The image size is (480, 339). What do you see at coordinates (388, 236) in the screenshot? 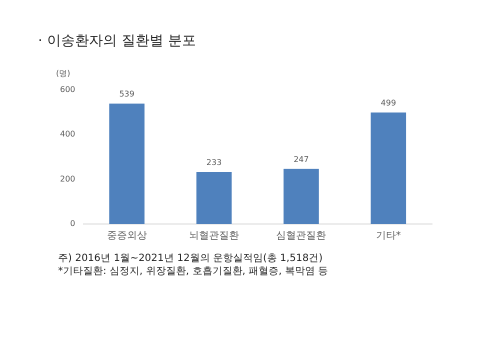
I see `x-tick-label: 기타*` at bounding box center [388, 236].